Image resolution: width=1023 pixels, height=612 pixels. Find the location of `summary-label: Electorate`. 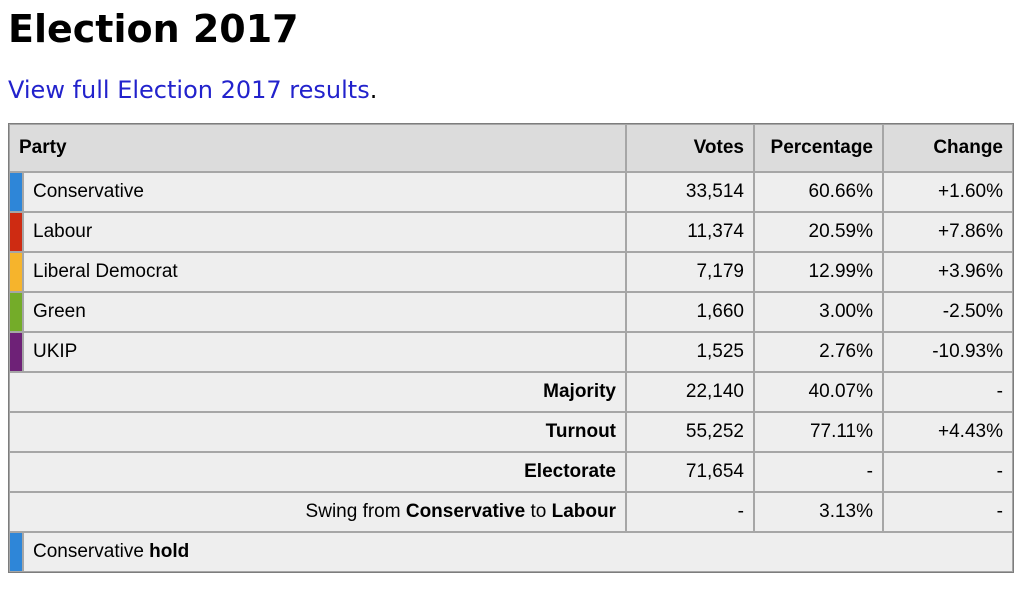

summary-label: Electorate is located at coordinates (317, 472).